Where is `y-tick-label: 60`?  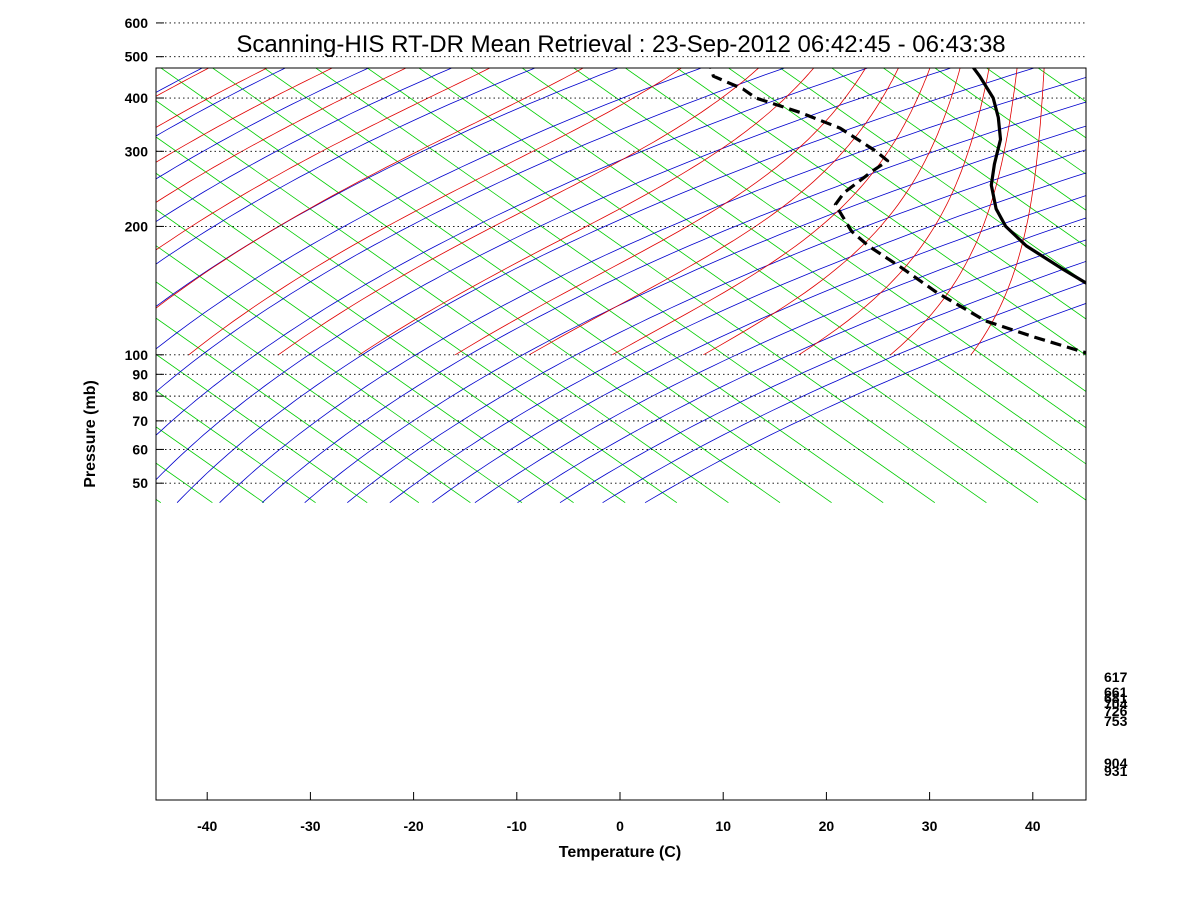 y-tick-label: 60 is located at coordinates (140, 449).